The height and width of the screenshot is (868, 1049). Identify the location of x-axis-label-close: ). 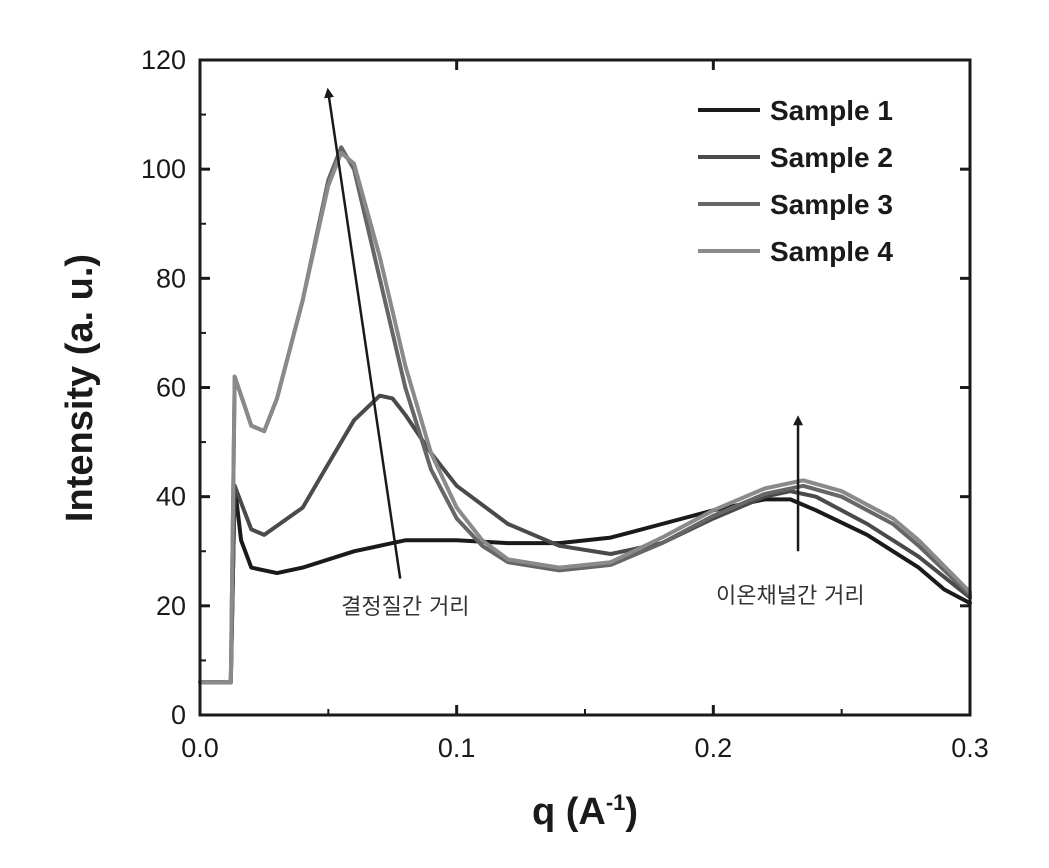
(631, 812).